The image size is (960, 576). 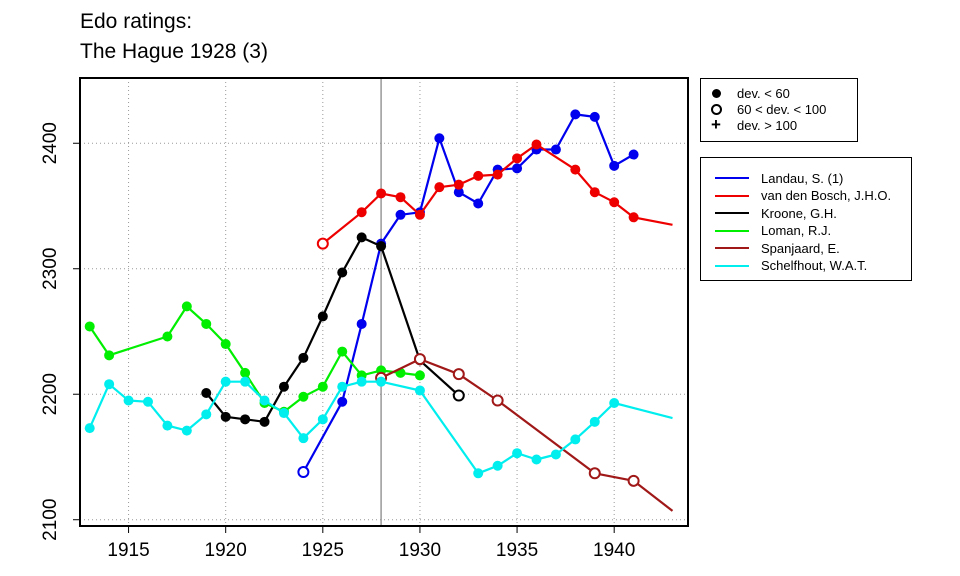 What do you see at coordinates (814, 265) in the screenshot?
I see `series-legend-label: Schelfhout, W.A.T.` at bounding box center [814, 265].